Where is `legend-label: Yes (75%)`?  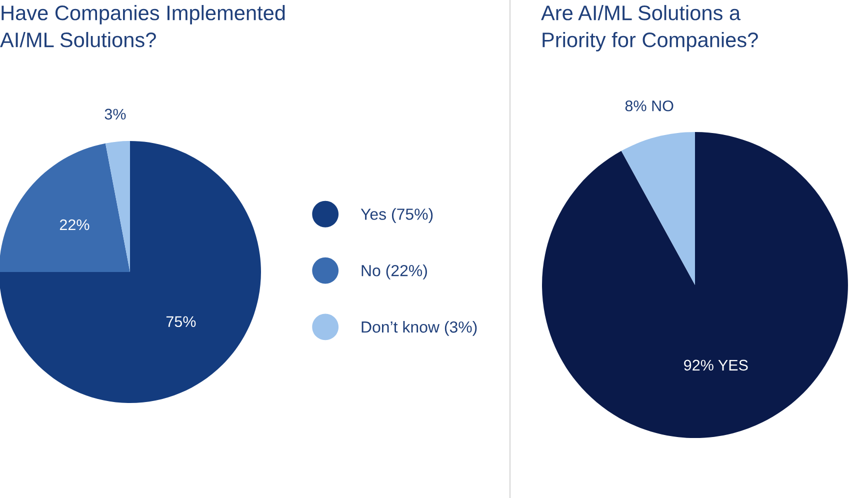 legend-label: Yes (75%) is located at coordinates (396, 216).